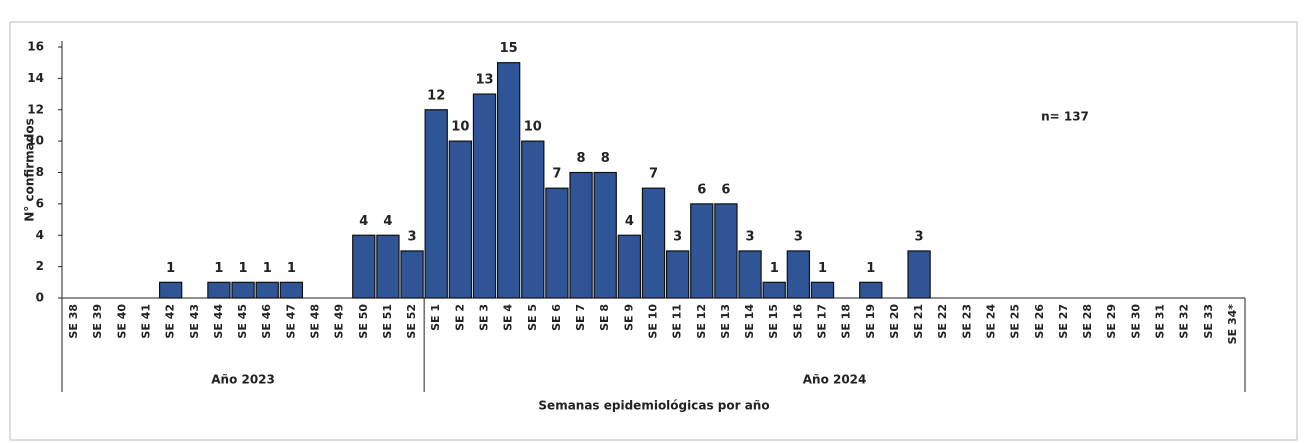  Describe the element at coordinates (35, 47) in the screenshot. I see `y-tick-label: 16` at that location.